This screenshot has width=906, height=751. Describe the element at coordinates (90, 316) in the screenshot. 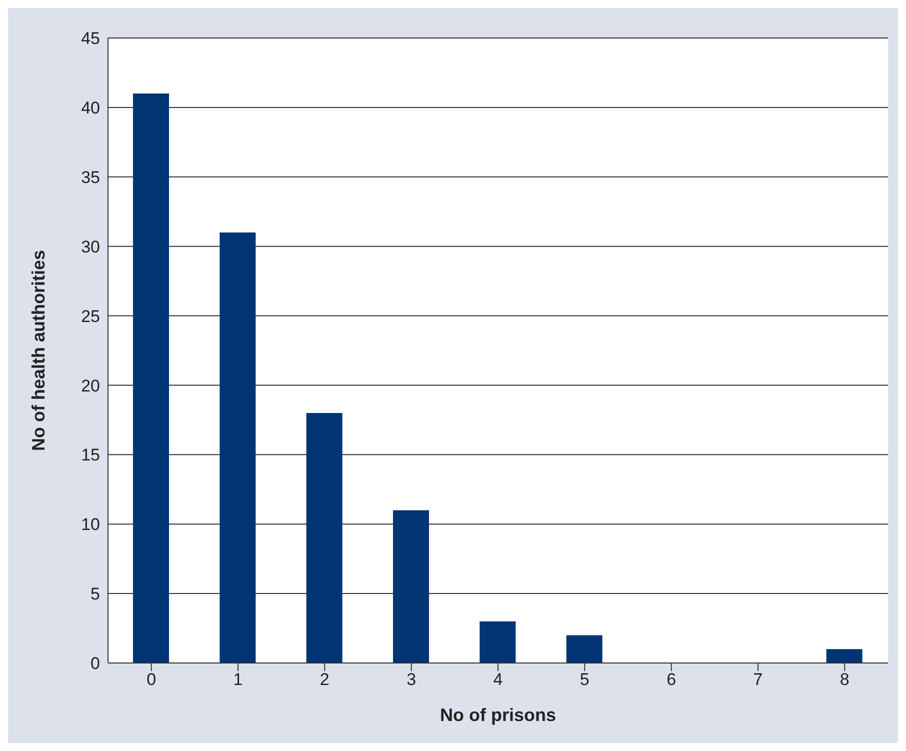

I see `y-tick-label: 25` at that location.